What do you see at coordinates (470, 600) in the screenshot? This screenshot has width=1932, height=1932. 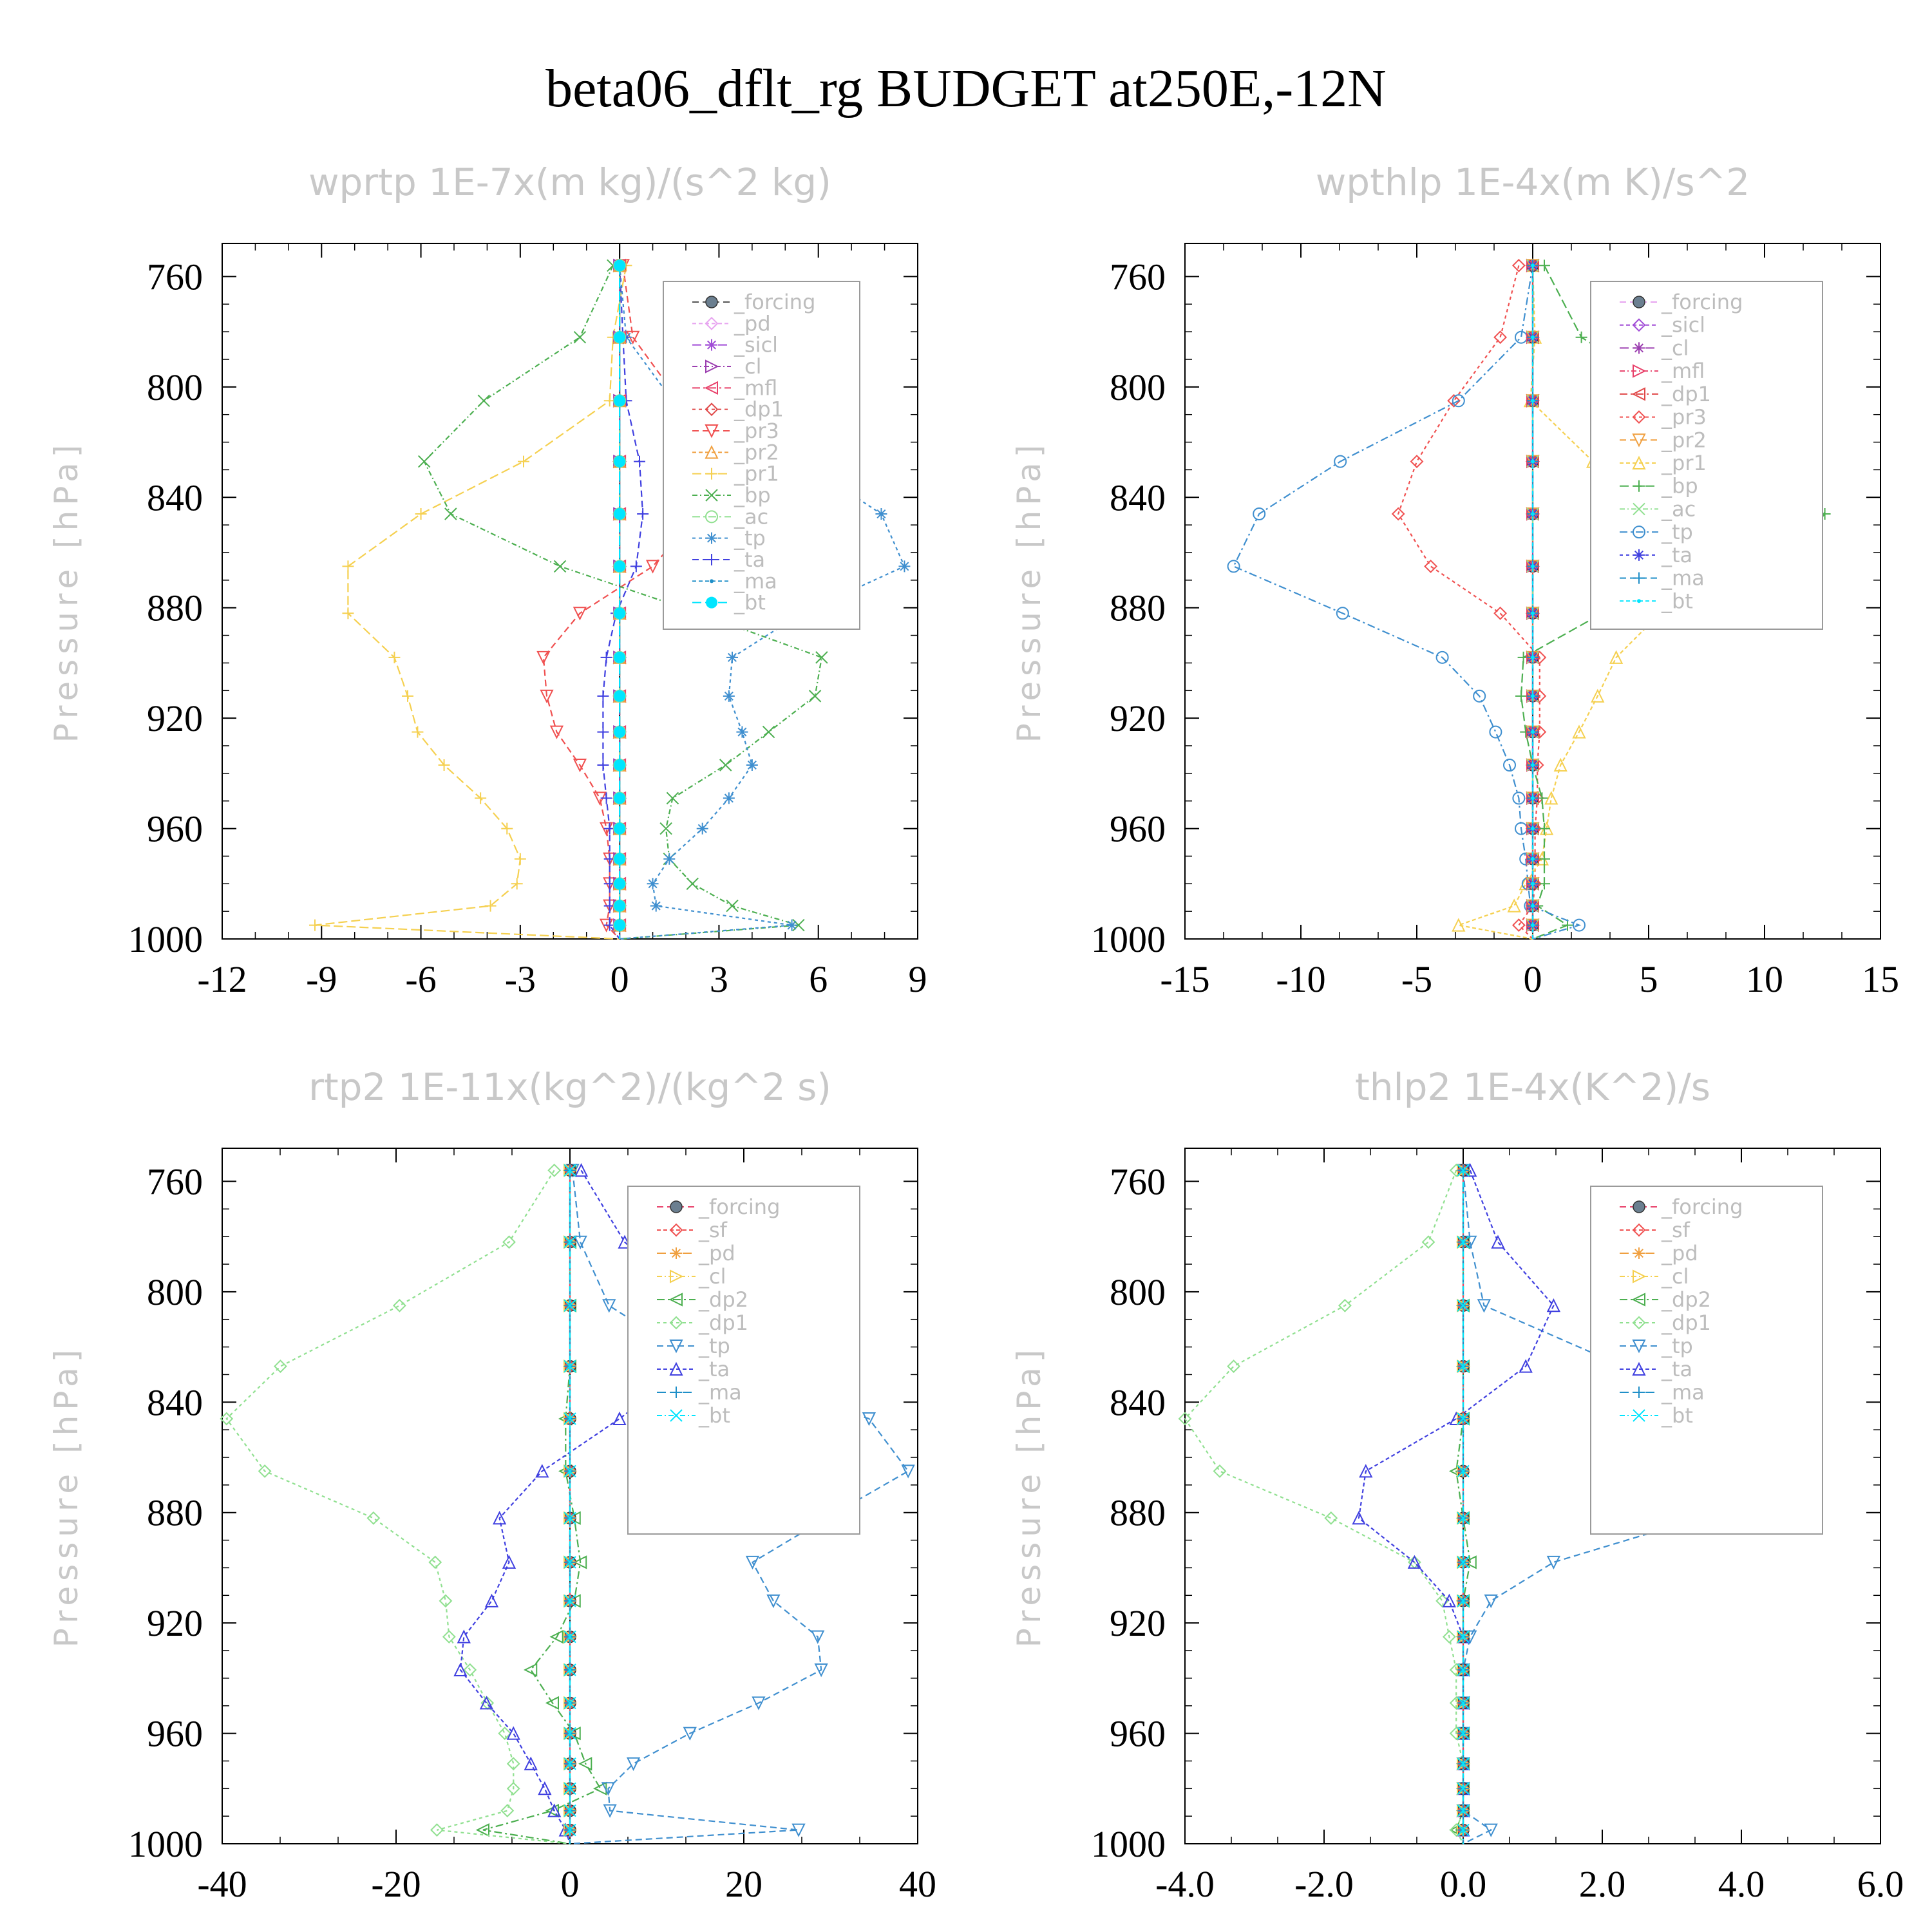 I see `series-pr1` at bounding box center [470, 600].